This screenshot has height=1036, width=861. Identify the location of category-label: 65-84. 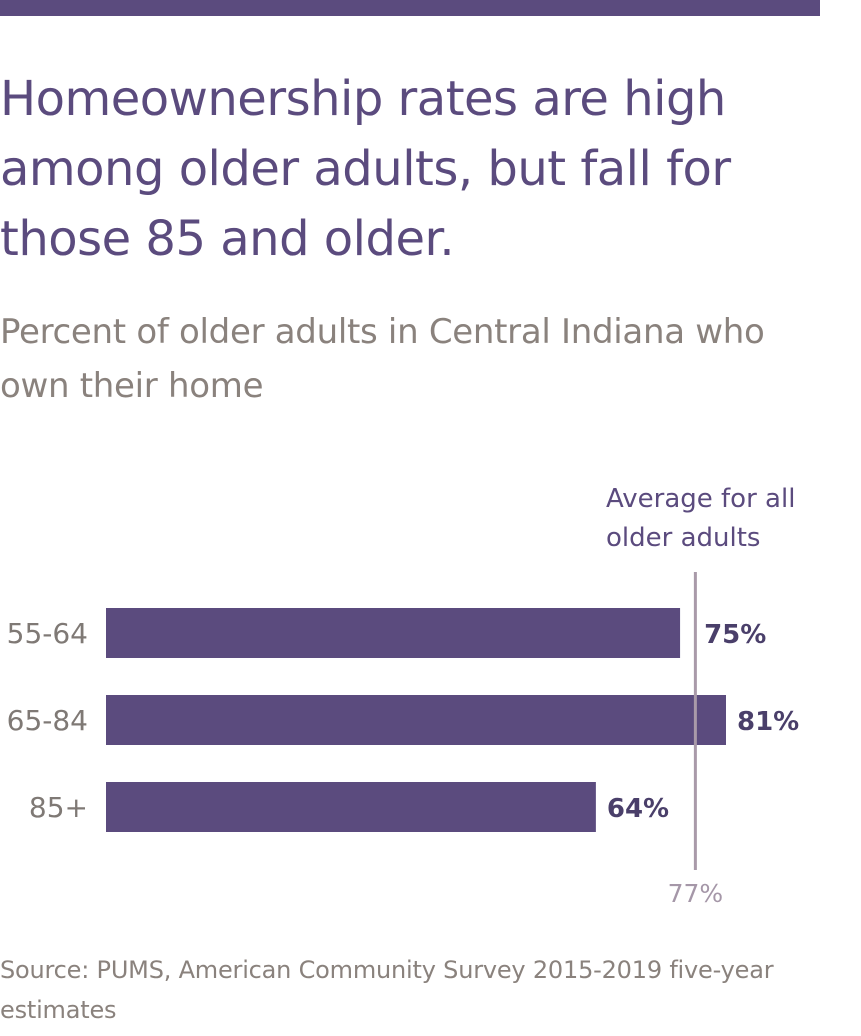
(47, 720).